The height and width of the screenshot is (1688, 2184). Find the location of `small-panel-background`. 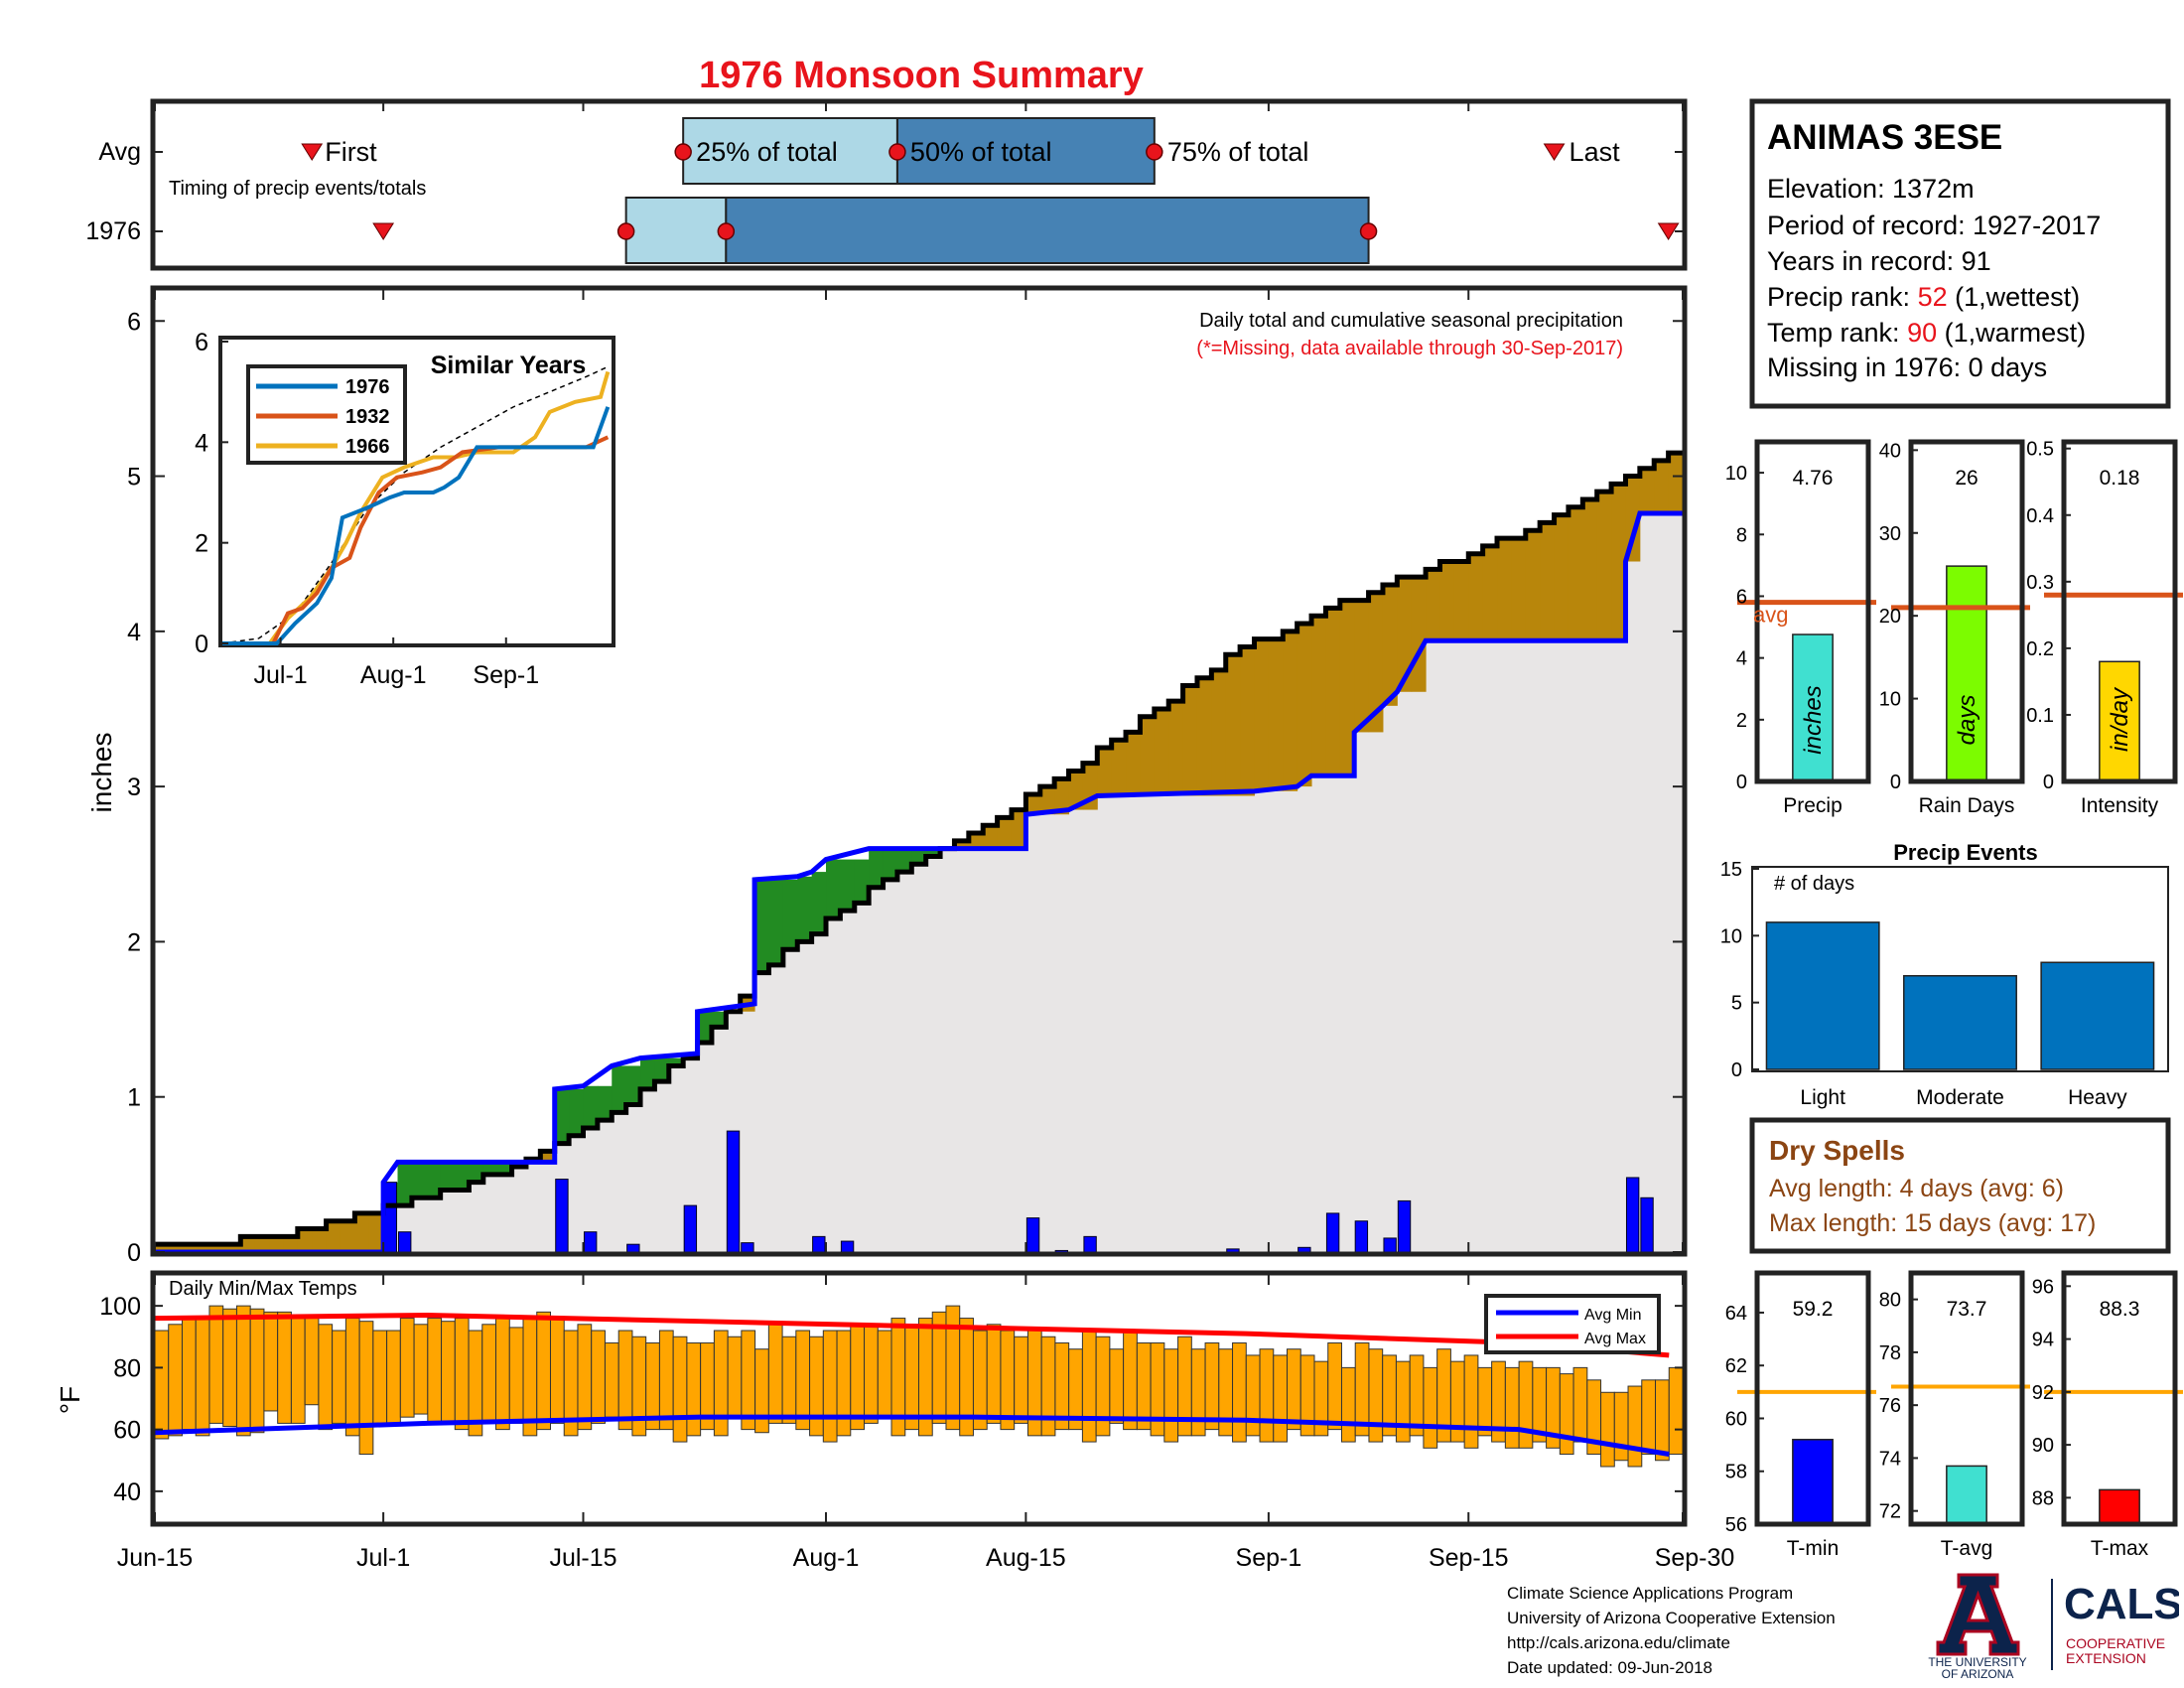

small-panel-background is located at coordinates (2119, 1398).